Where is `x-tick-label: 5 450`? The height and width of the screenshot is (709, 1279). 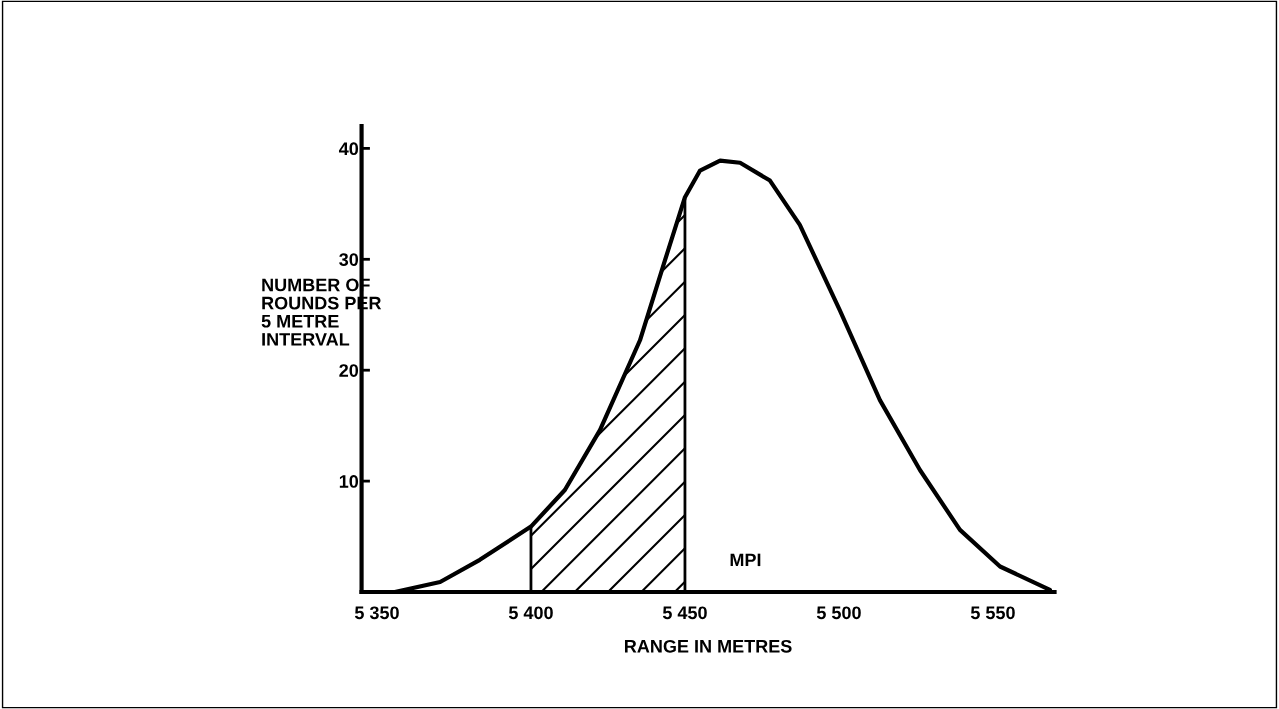
x-tick-label: 5 450 is located at coordinates (684, 613).